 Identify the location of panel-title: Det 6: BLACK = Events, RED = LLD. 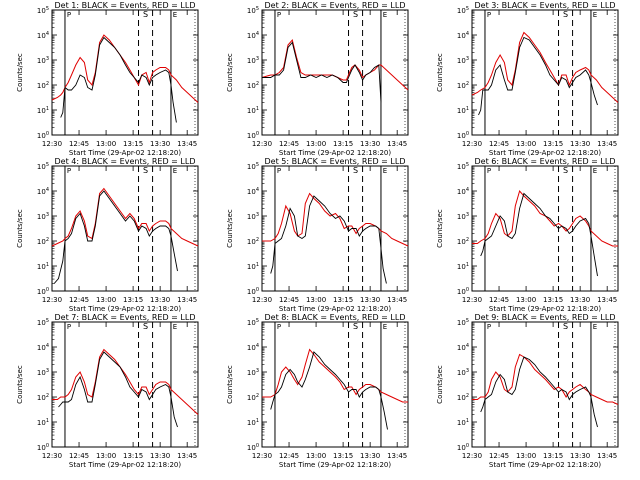
(545, 161).